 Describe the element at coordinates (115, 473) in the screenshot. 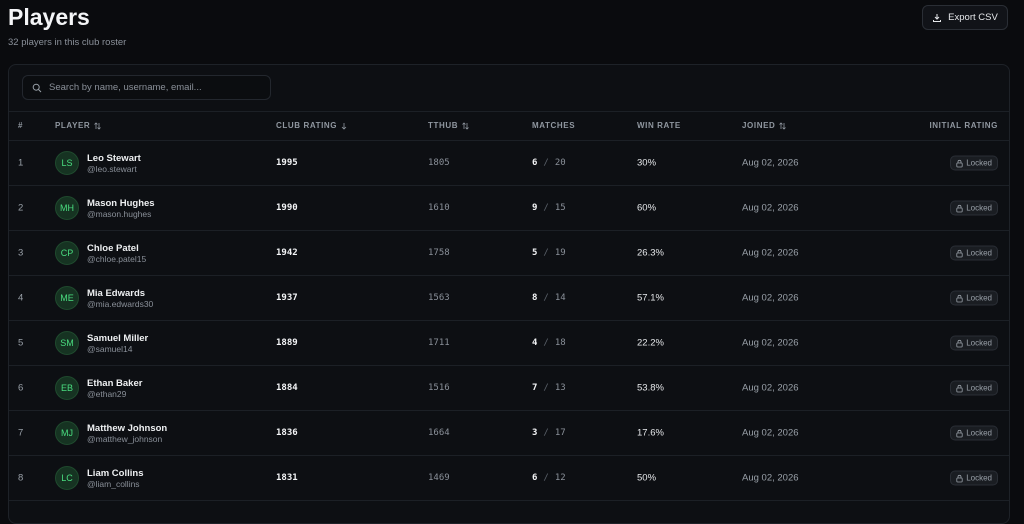

I see `player-name: Liam Collins` at that location.